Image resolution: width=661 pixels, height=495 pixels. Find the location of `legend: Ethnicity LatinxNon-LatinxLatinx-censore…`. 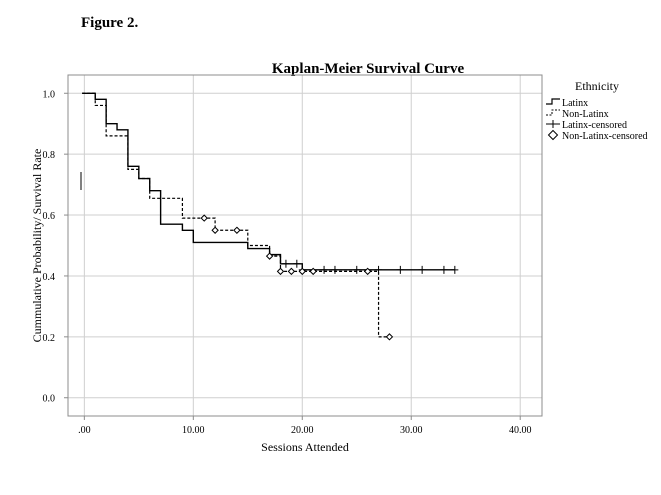

legend: Ethnicity LatinxNon-LatinxLatinx-censore… is located at coordinates (597, 110).